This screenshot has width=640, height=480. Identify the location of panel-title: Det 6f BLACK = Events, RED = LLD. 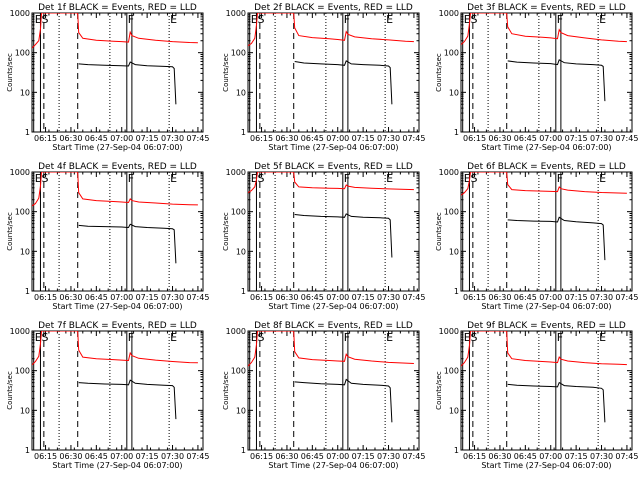
(546, 167).